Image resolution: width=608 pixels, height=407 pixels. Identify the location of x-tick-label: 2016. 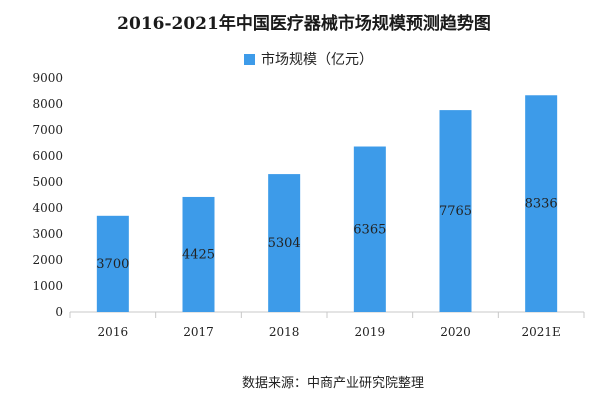
(113, 332).